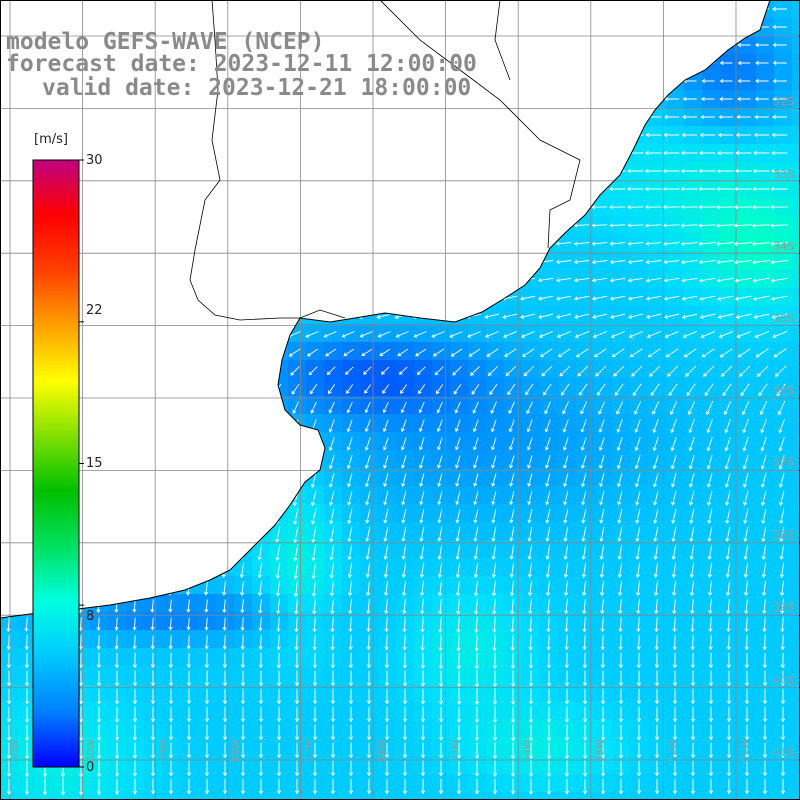 This screenshot has height=800, width=800. Describe the element at coordinates (673, 750) in the screenshot. I see `lon-label-52w: 52W` at that location.